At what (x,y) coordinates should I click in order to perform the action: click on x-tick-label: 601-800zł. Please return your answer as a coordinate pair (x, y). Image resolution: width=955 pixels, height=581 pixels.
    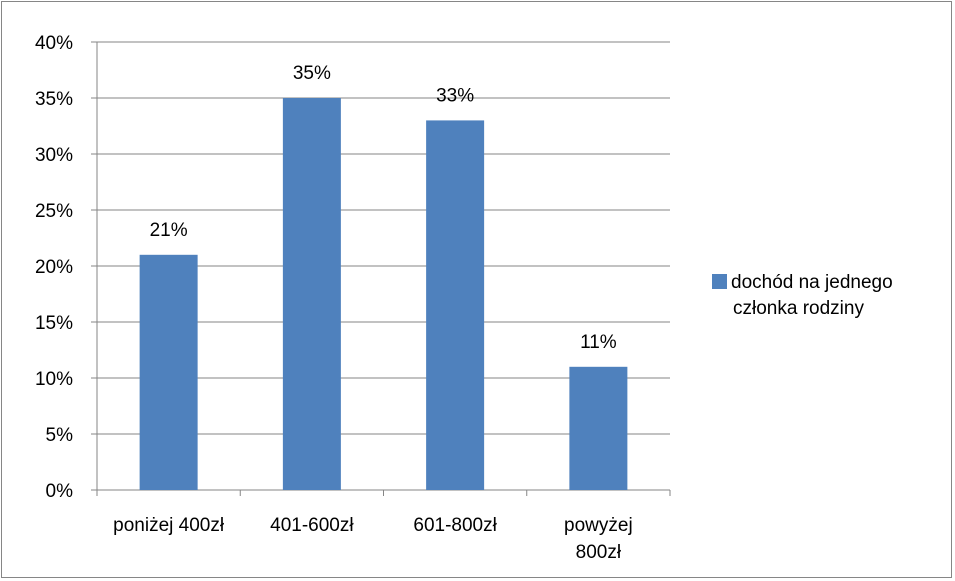
    Looking at the image, I should click on (455, 525).